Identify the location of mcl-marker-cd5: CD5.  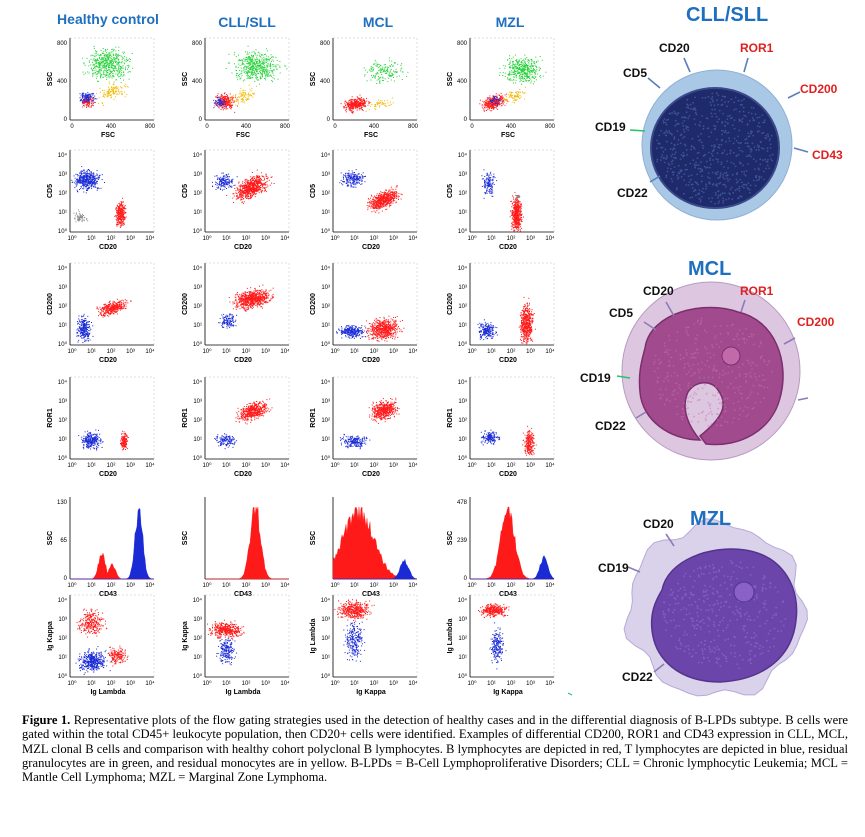
(621, 313).